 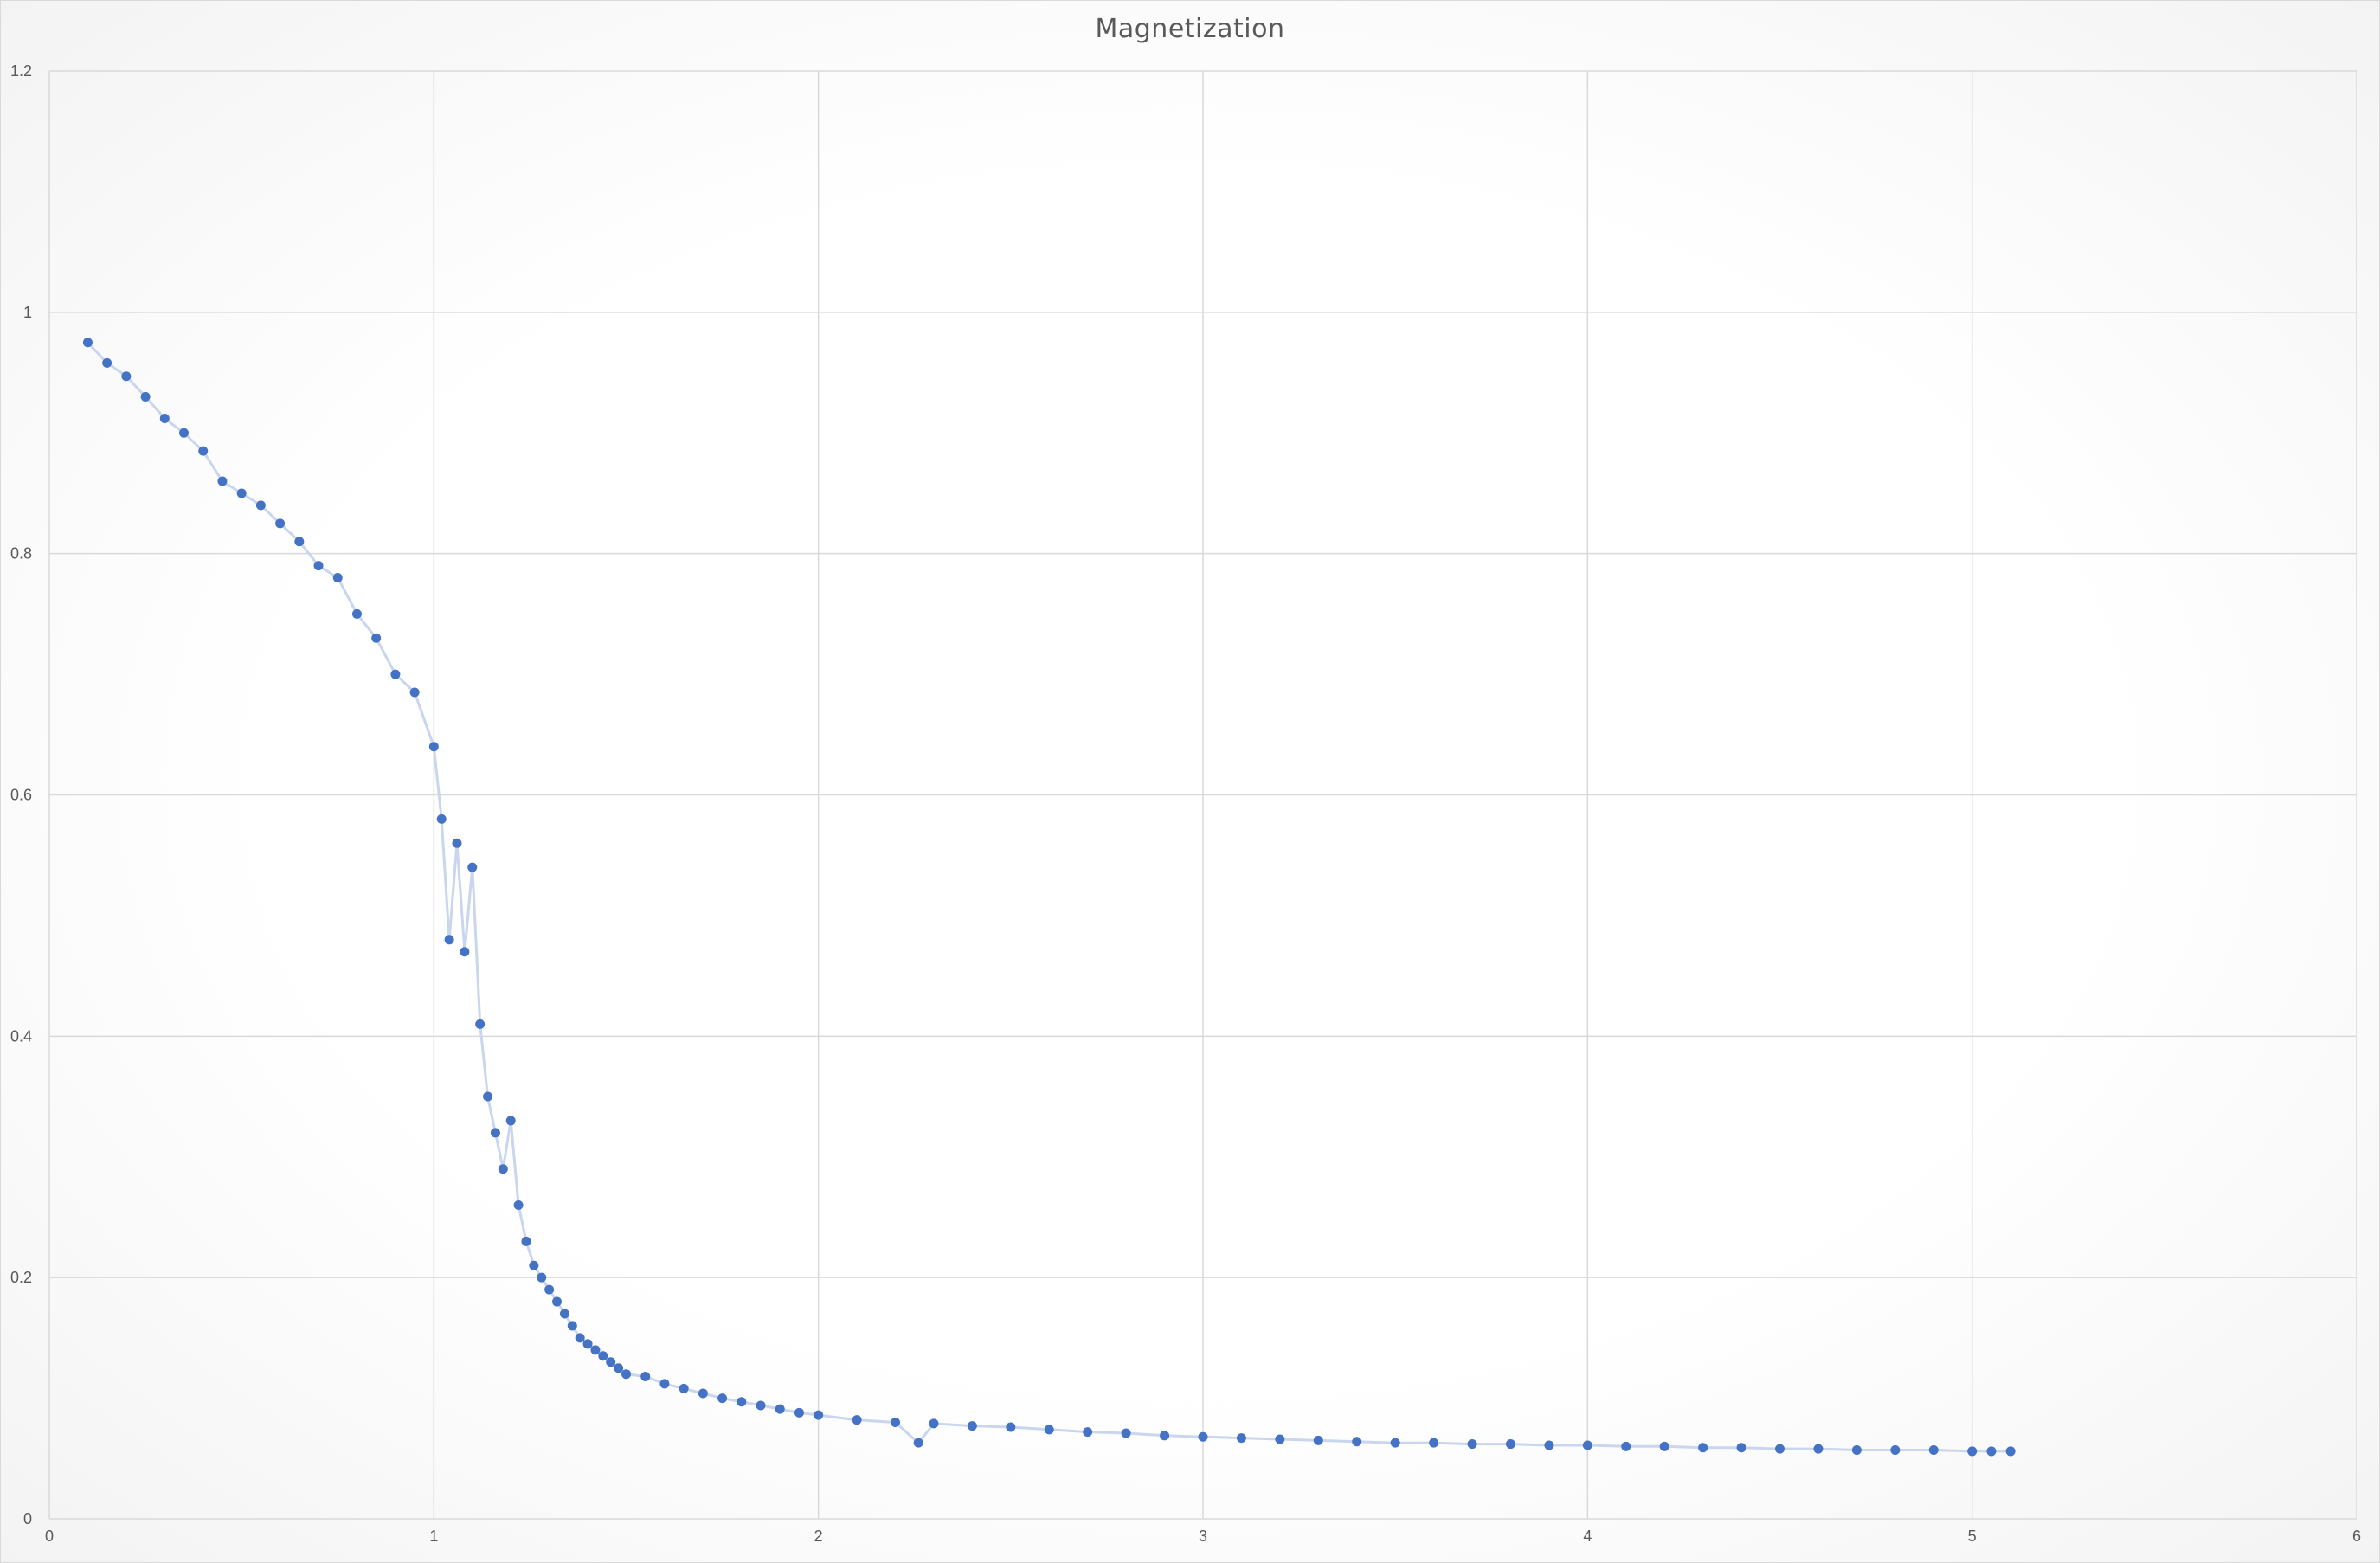 What do you see at coordinates (21, 554) in the screenshot?
I see `y-tick-label: 0.8` at bounding box center [21, 554].